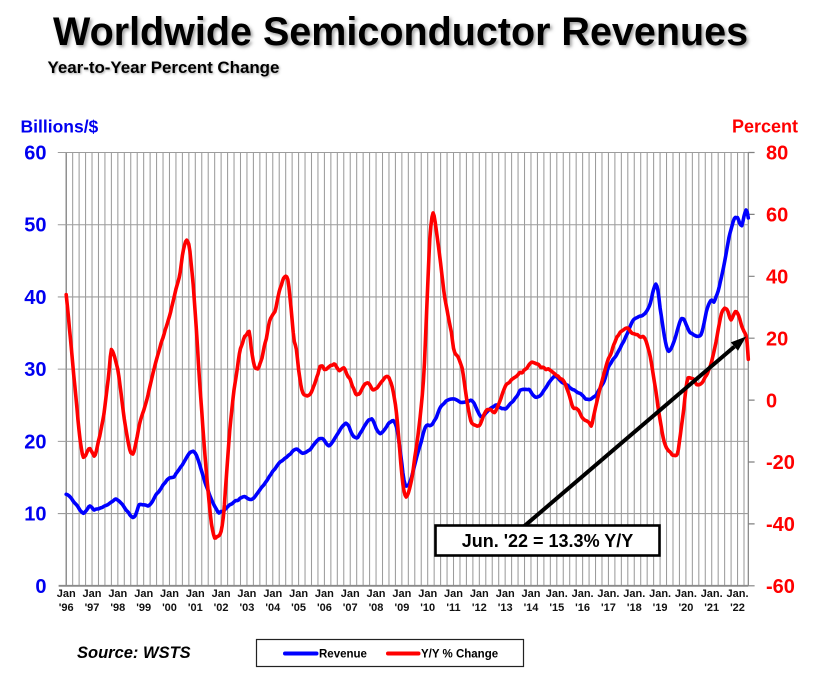  I want to click on svg-text: '15, so click(556, 608).